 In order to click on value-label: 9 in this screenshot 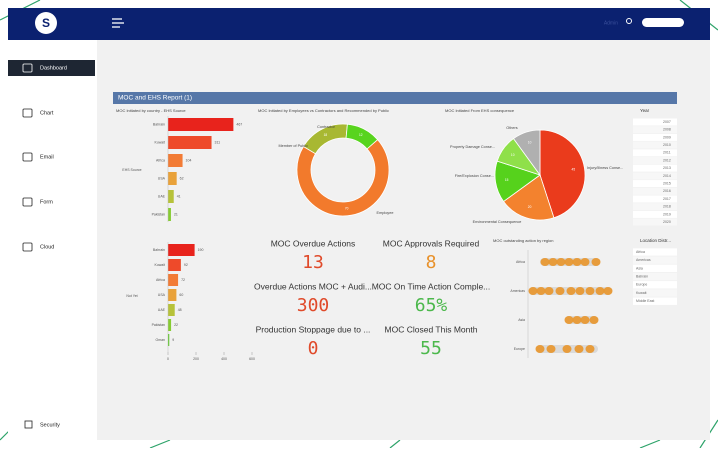, I will do `click(173, 340)`.